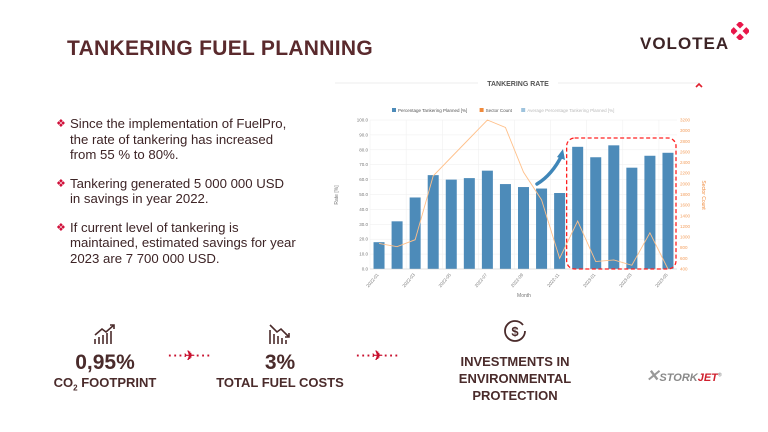 The height and width of the screenshot is (432, 768). What do you see at coordinates (524, 296) in the screenshot?
I see `x-axis-label: Month` at bounding box center [524, 296].